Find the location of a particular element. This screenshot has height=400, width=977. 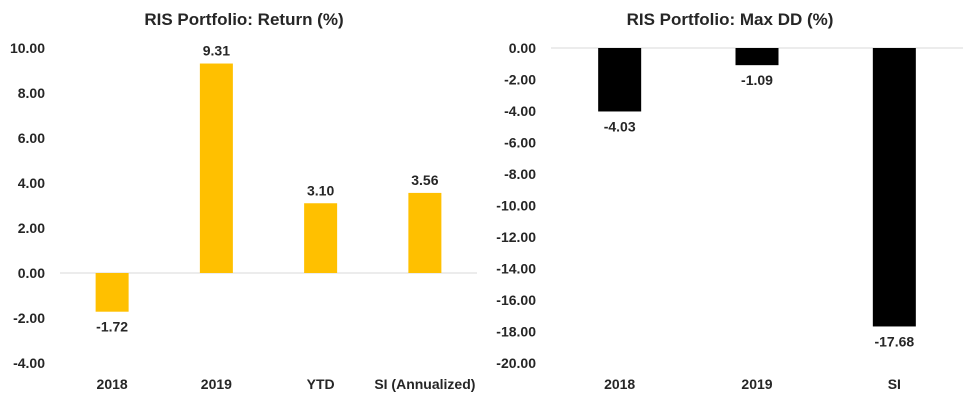

y-tick-label: -20.00 is located at coordinates (516, 363).